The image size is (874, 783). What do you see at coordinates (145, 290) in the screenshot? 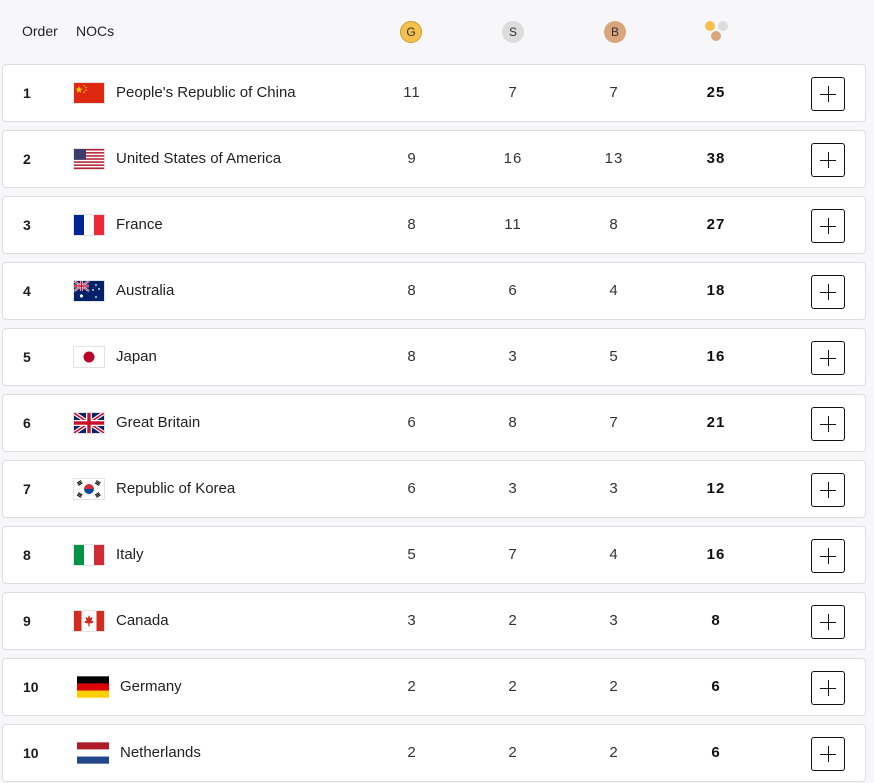
I see `country-name: Australia` at bounding box center [145, 290].